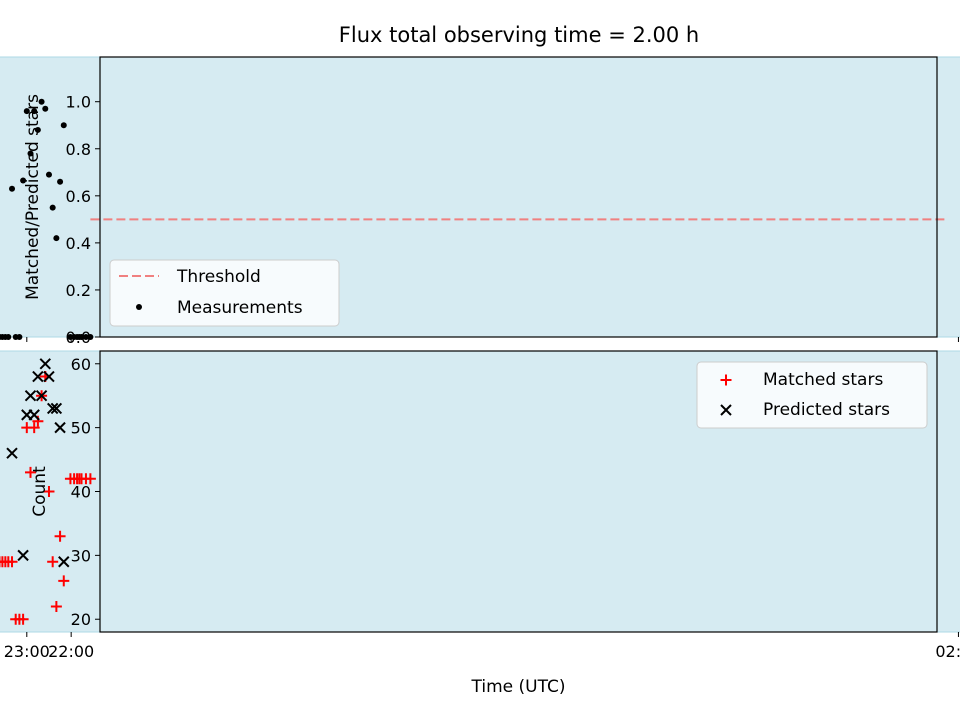 The width and height of the screenshot is (960, 720). I want to click on legend-threshold-label: Threshold, so click(218, 277).